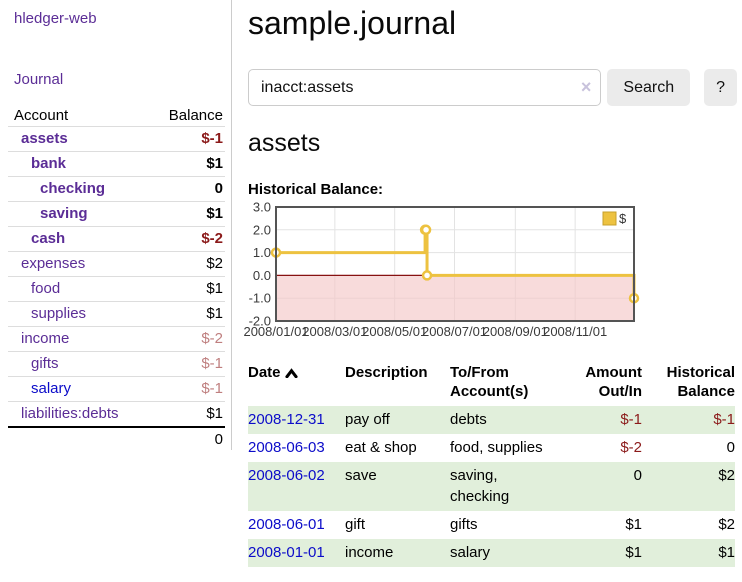 The width and height of the screenshot is (742, 582). Describe the element at coordinates (352, 23) in the screenshot. I see `page-title: sample.journal` at that location.